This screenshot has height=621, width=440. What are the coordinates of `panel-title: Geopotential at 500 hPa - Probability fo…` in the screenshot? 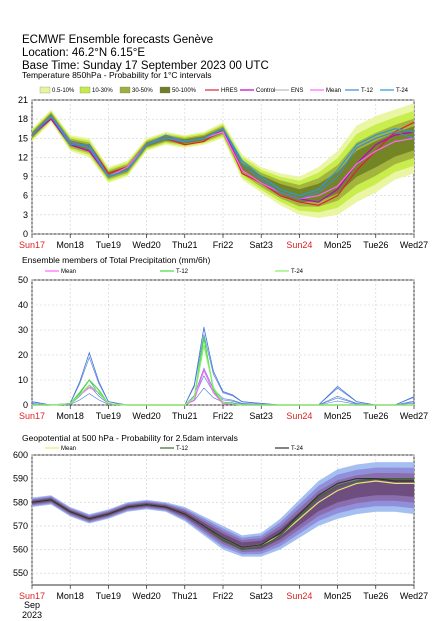 It's located at (130, 438).